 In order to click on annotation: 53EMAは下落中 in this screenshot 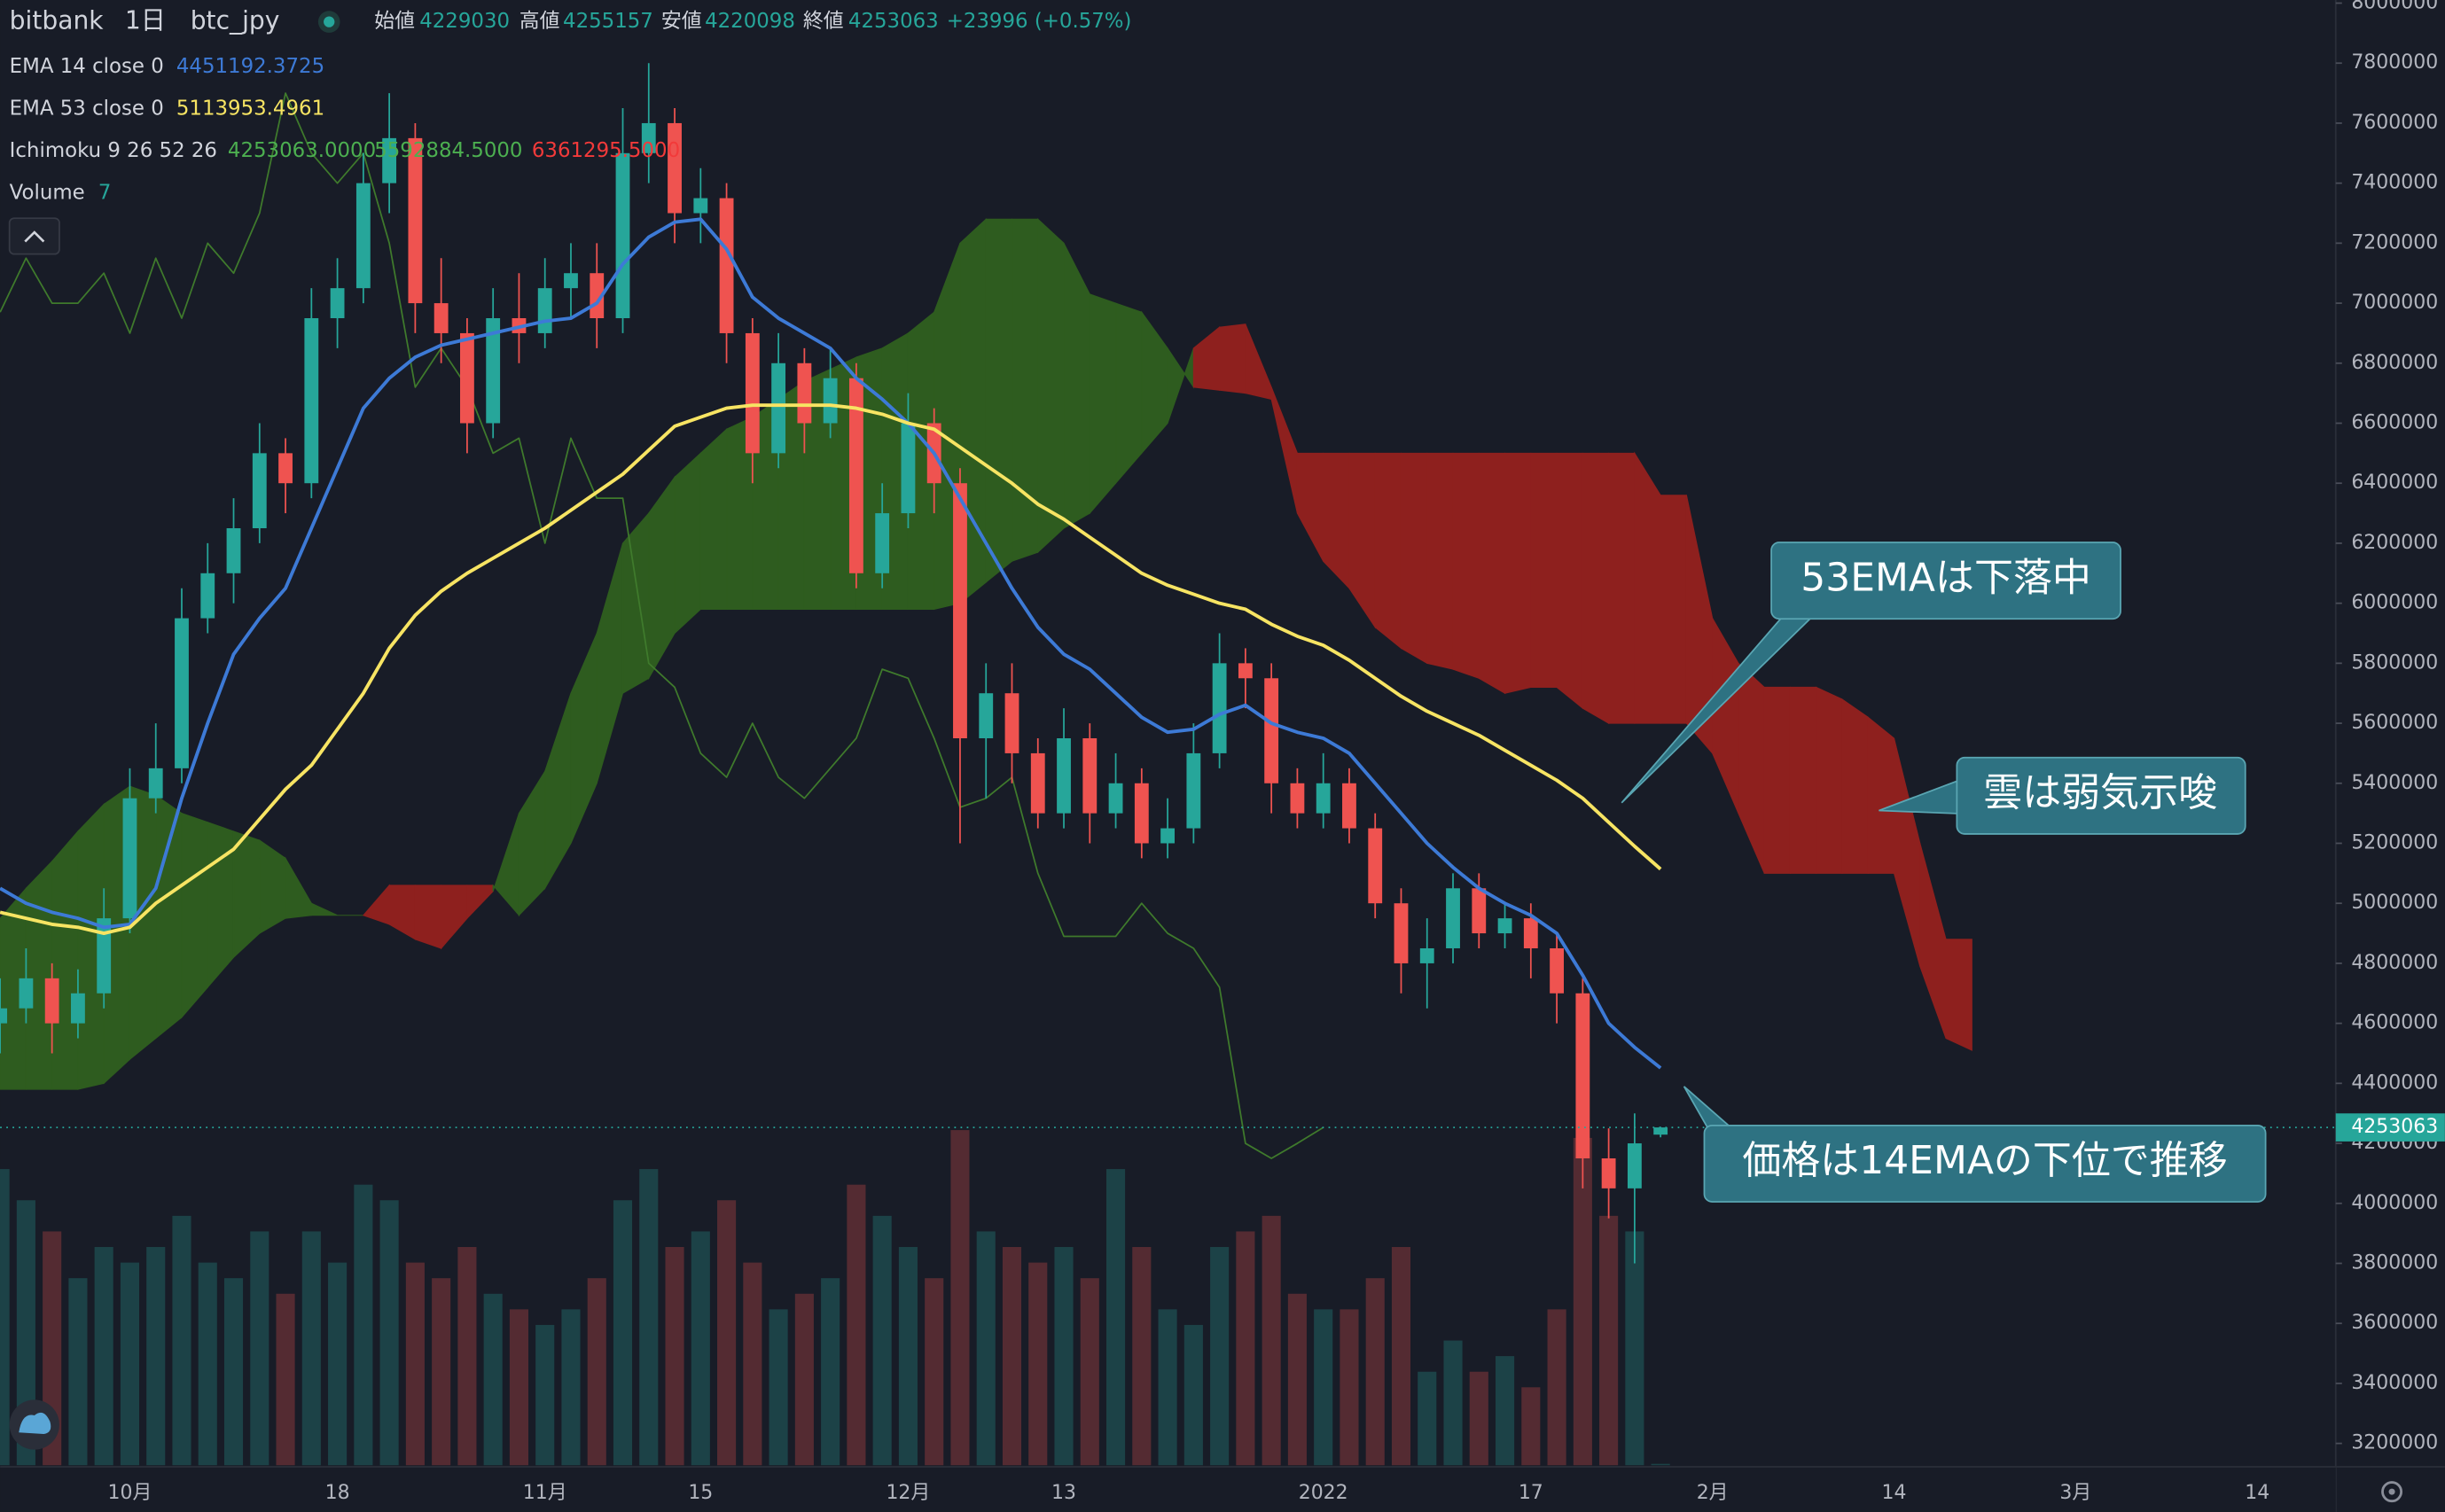, I will do `click(1871, 673)`.